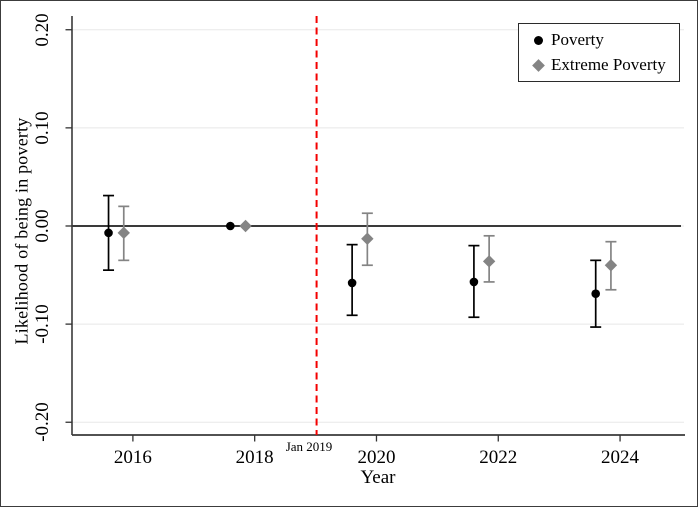 The image size is (698, 507). What do you see at coordinates (577, 39) in the screenshot?
I see `legend-label-poverty: Poverty` at bounding box center [577, 39].